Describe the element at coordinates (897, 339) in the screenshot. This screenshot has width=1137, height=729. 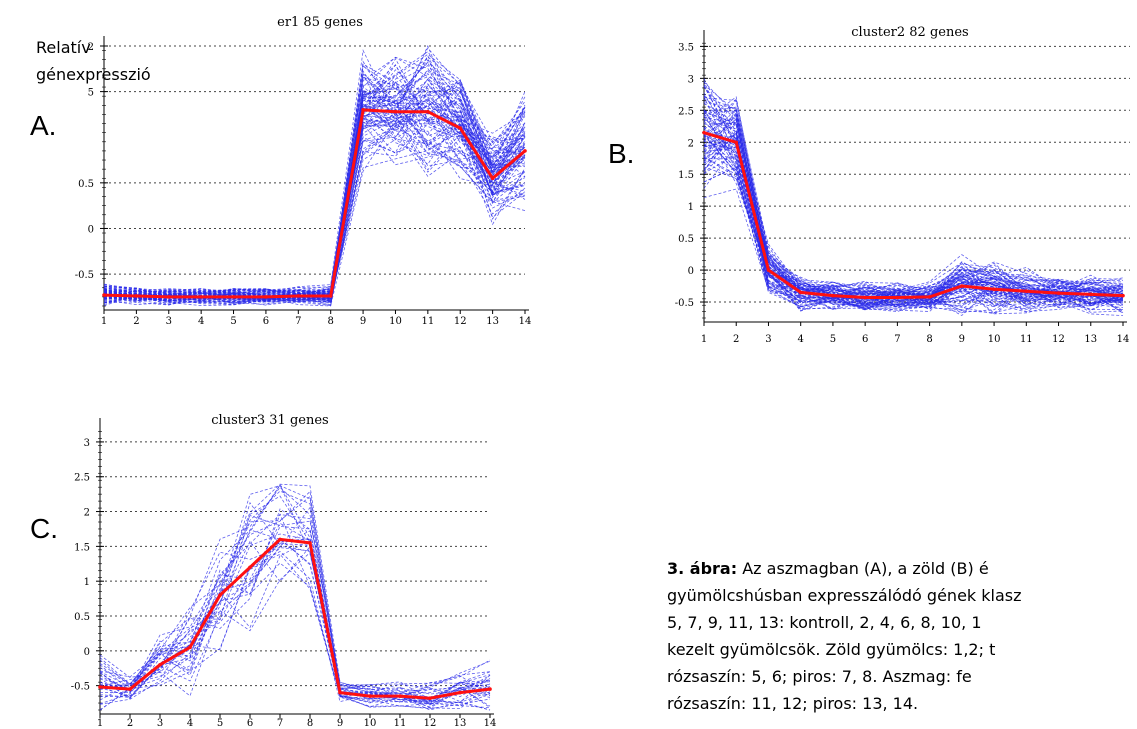
I see `x-tick-label: 7` at that location.